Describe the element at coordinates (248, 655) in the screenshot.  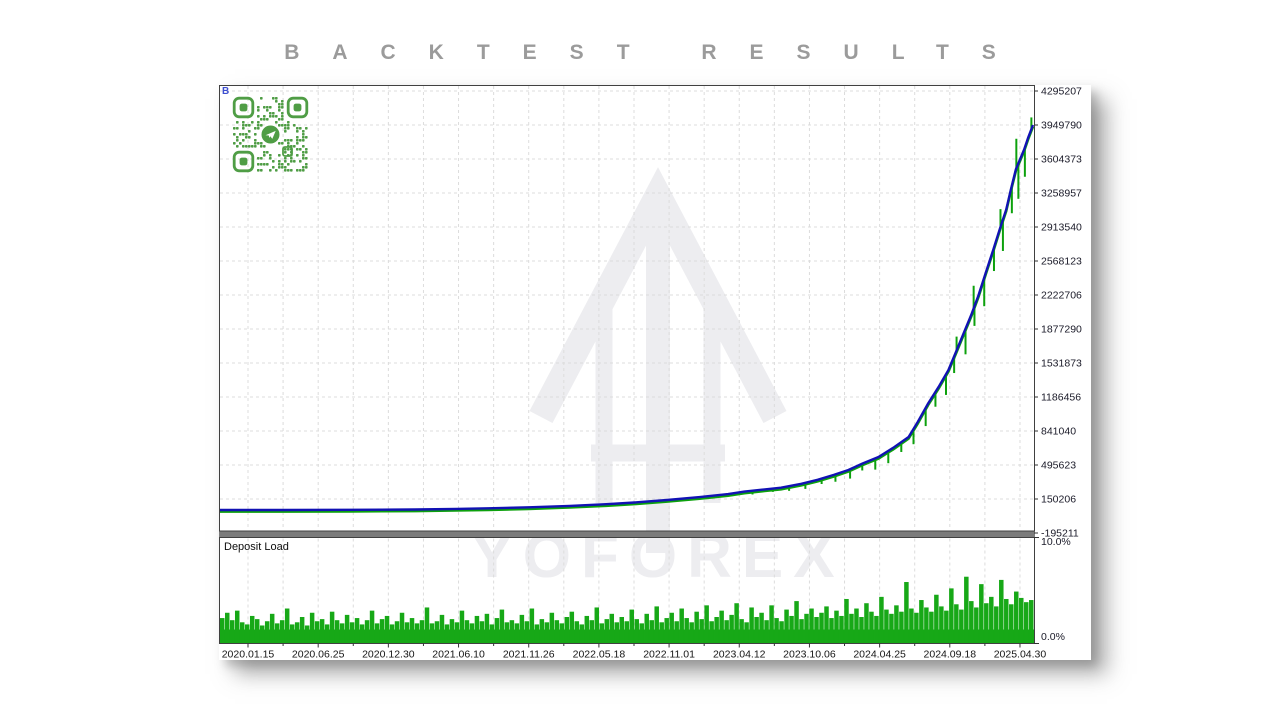
I see `x-axis-tick-label: 2020.01.15` at that location.